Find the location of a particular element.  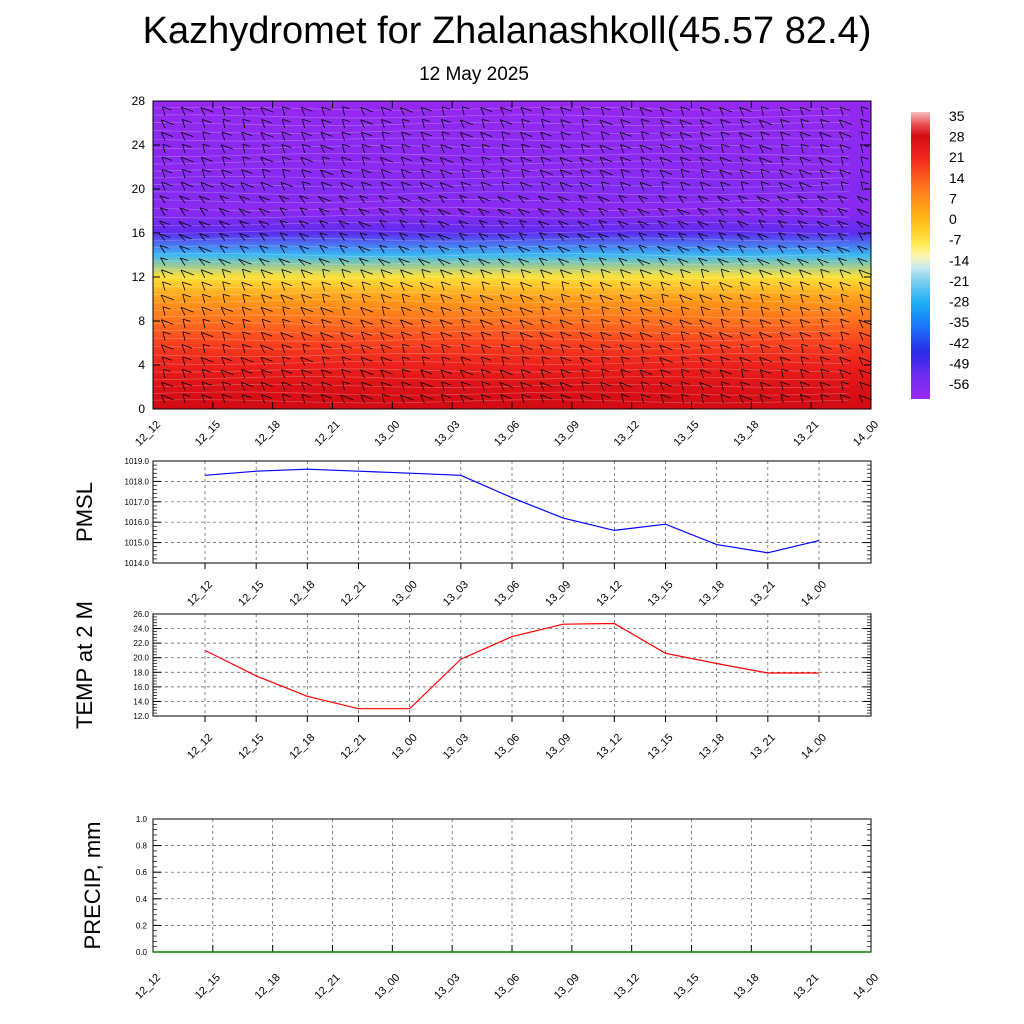

panel-frame is located at coordinates (512, 512).